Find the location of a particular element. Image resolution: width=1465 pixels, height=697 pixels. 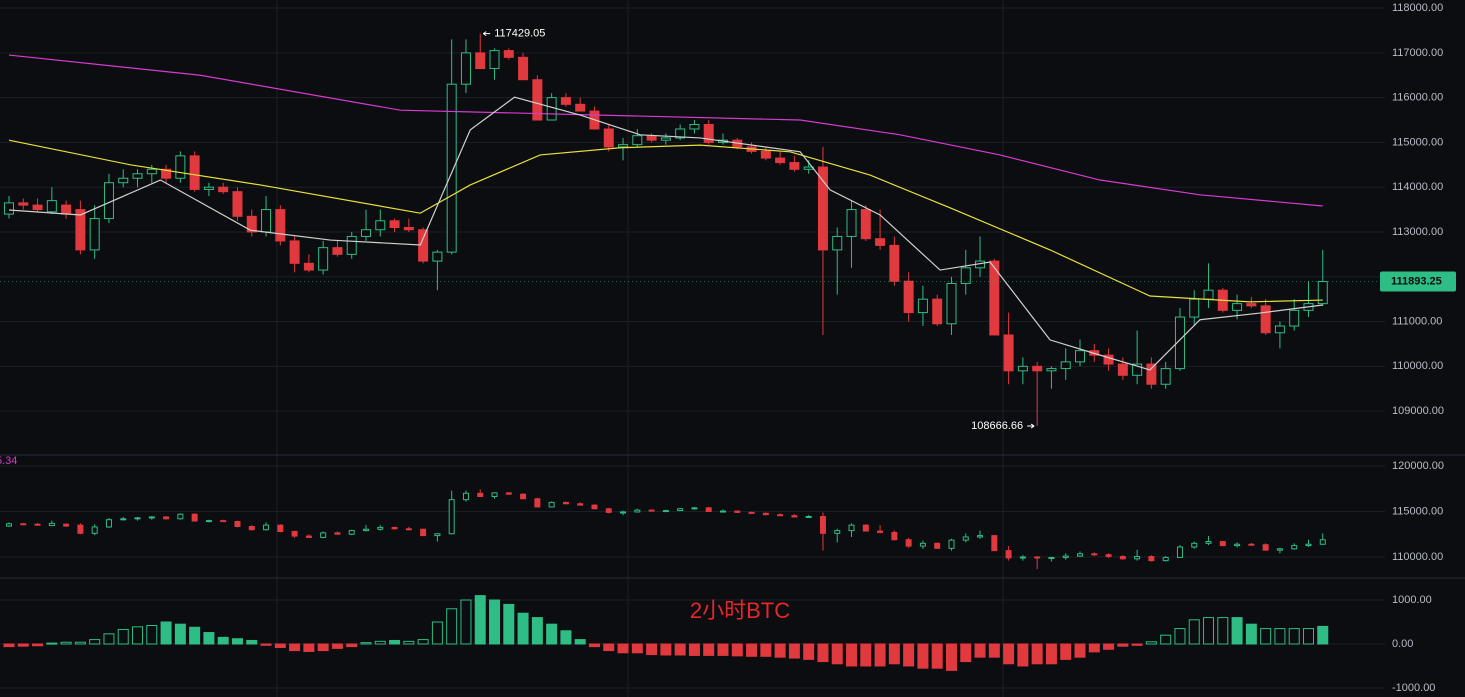

y-tick-label: 116000.00 is located at coordinates (1417, 98).